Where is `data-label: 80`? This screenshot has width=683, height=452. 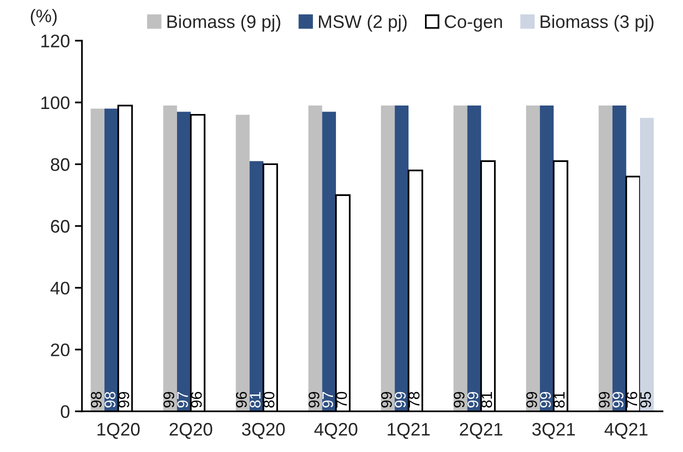 data-label: 80 is located at coordinates (269, 400).